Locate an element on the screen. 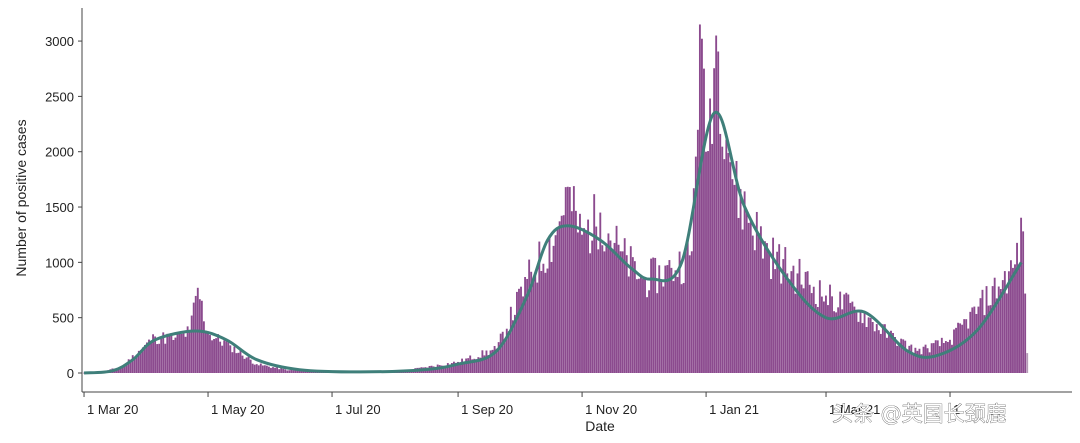 This screenshot has width=1080, height=443. x-axis-title: Date is located at coordinates (600, 426).